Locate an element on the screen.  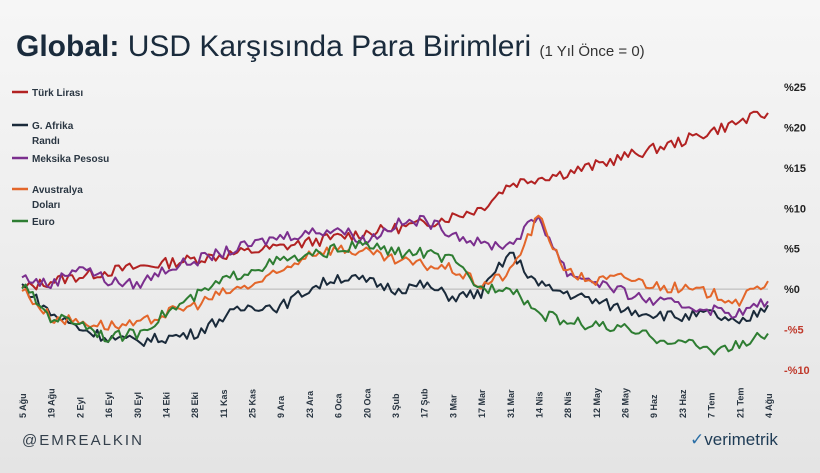
x-tick-label: 14 Eki is located at coordinates (166, 405).